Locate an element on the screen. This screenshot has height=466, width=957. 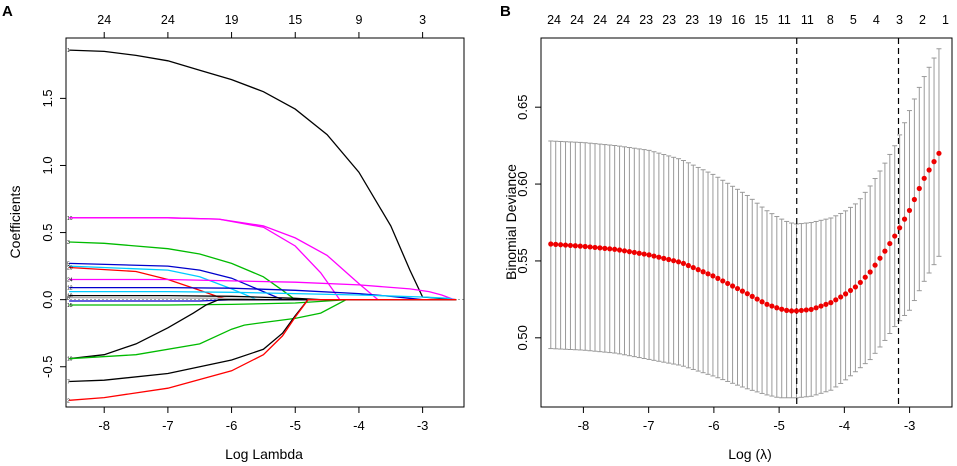
path-label-3: 3 is located at coordinates (68, 243).